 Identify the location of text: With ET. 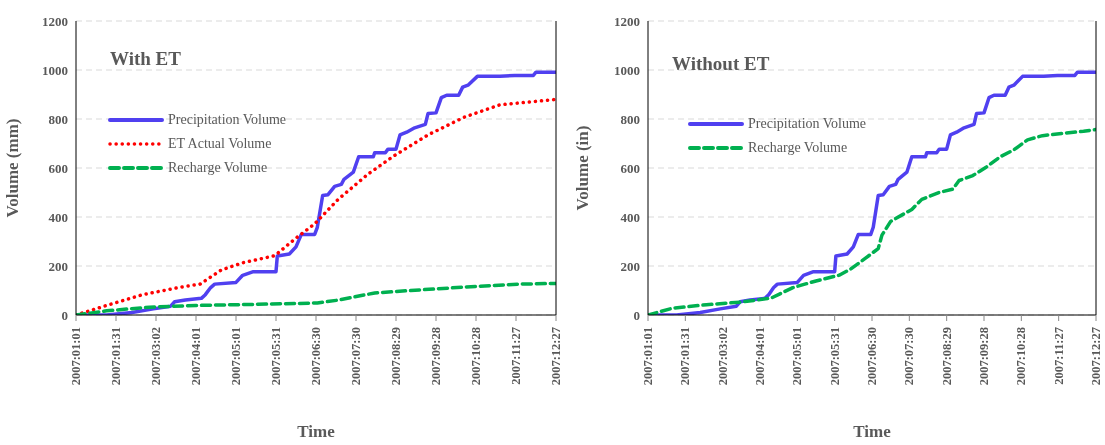
(145, 59).